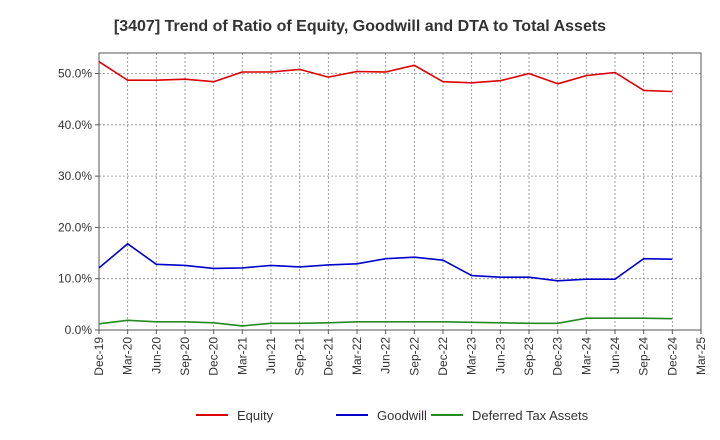 This screenshot has height=440, width=720. I want to click on legend-label: Equity, so click(255, 415).